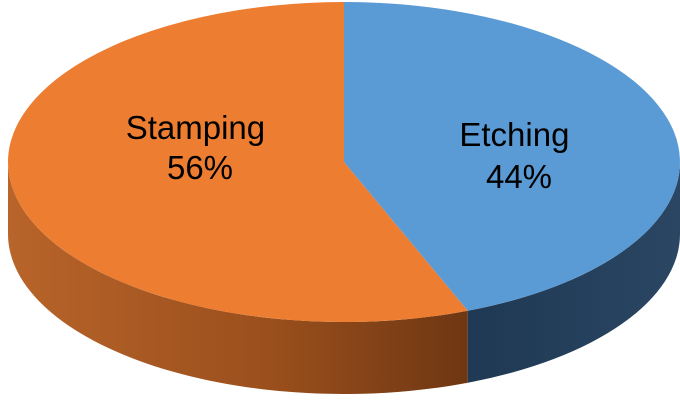 This screenshot has width=680, height=400. What do you see at coordinates (200, 147) in the screenshot?
I see `slice-label-stamping: Stamping 56%` at bounding box center [200, 147].